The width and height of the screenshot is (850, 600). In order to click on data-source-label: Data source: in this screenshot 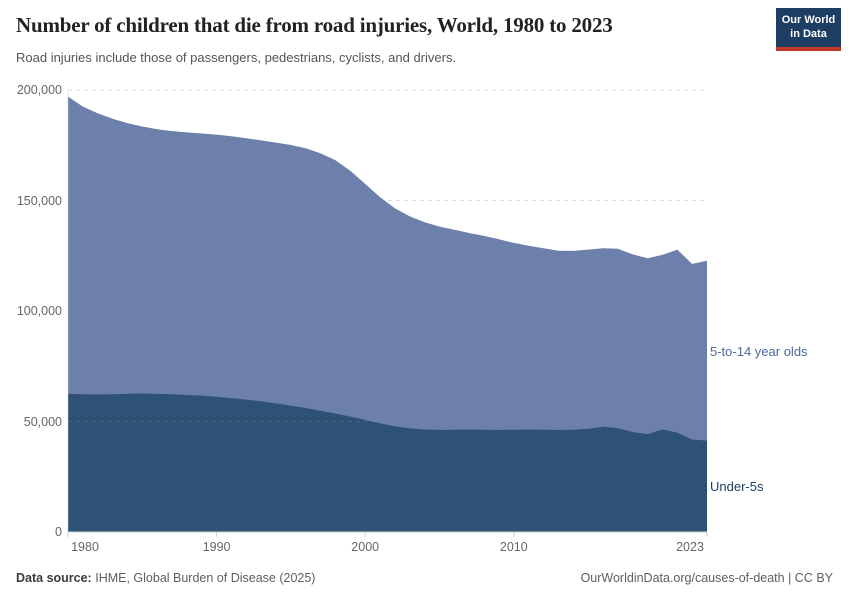, I will do `click(54, 578)`.